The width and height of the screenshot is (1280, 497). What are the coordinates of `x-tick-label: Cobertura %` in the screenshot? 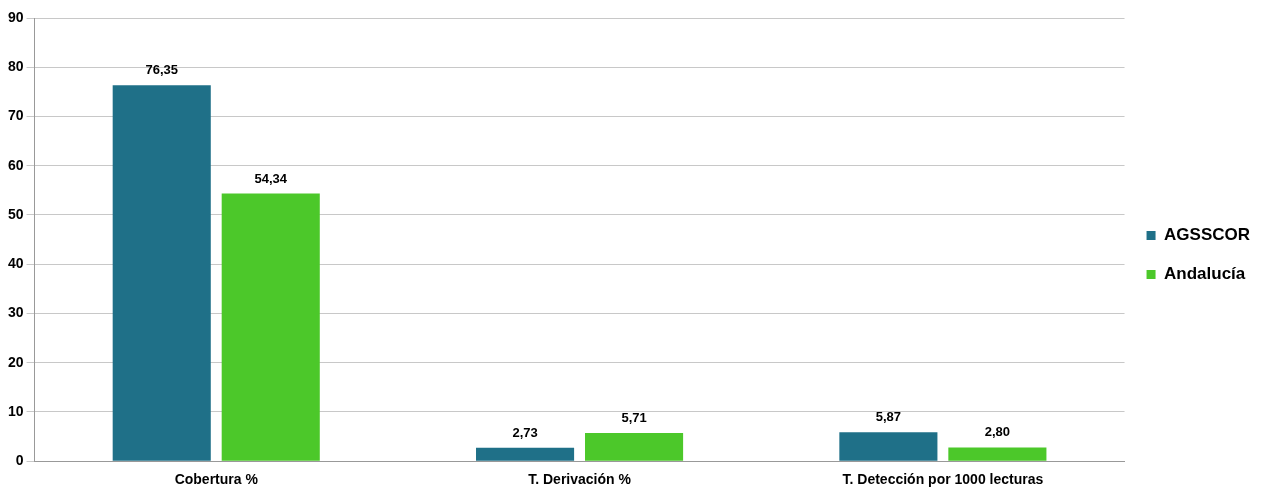 It's located at (216, 479).